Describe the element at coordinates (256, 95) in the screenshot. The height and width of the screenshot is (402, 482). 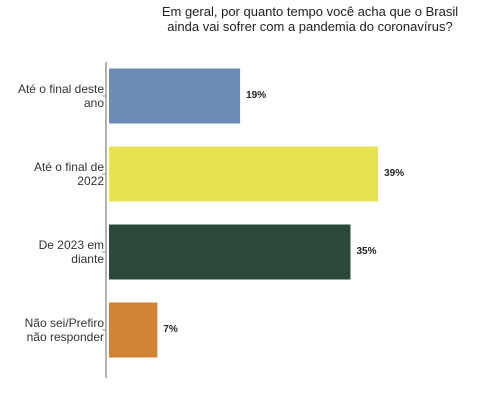
I see `value-label: 19%` at that location.